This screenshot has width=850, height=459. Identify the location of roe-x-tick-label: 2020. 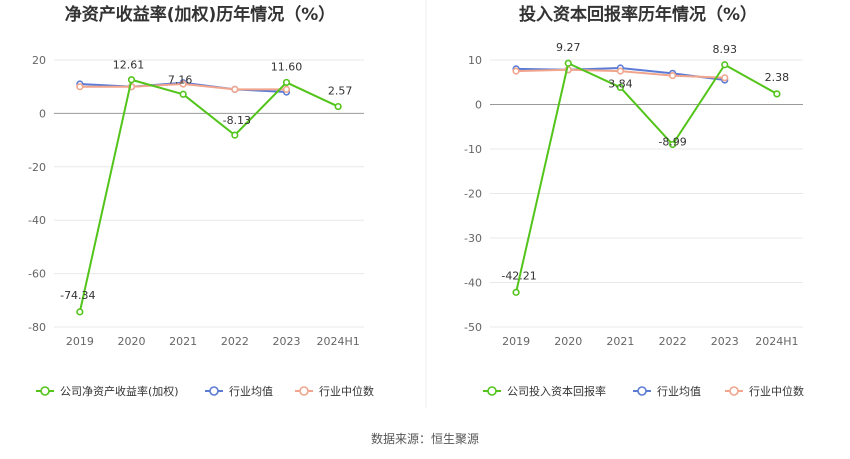
(132, 341).